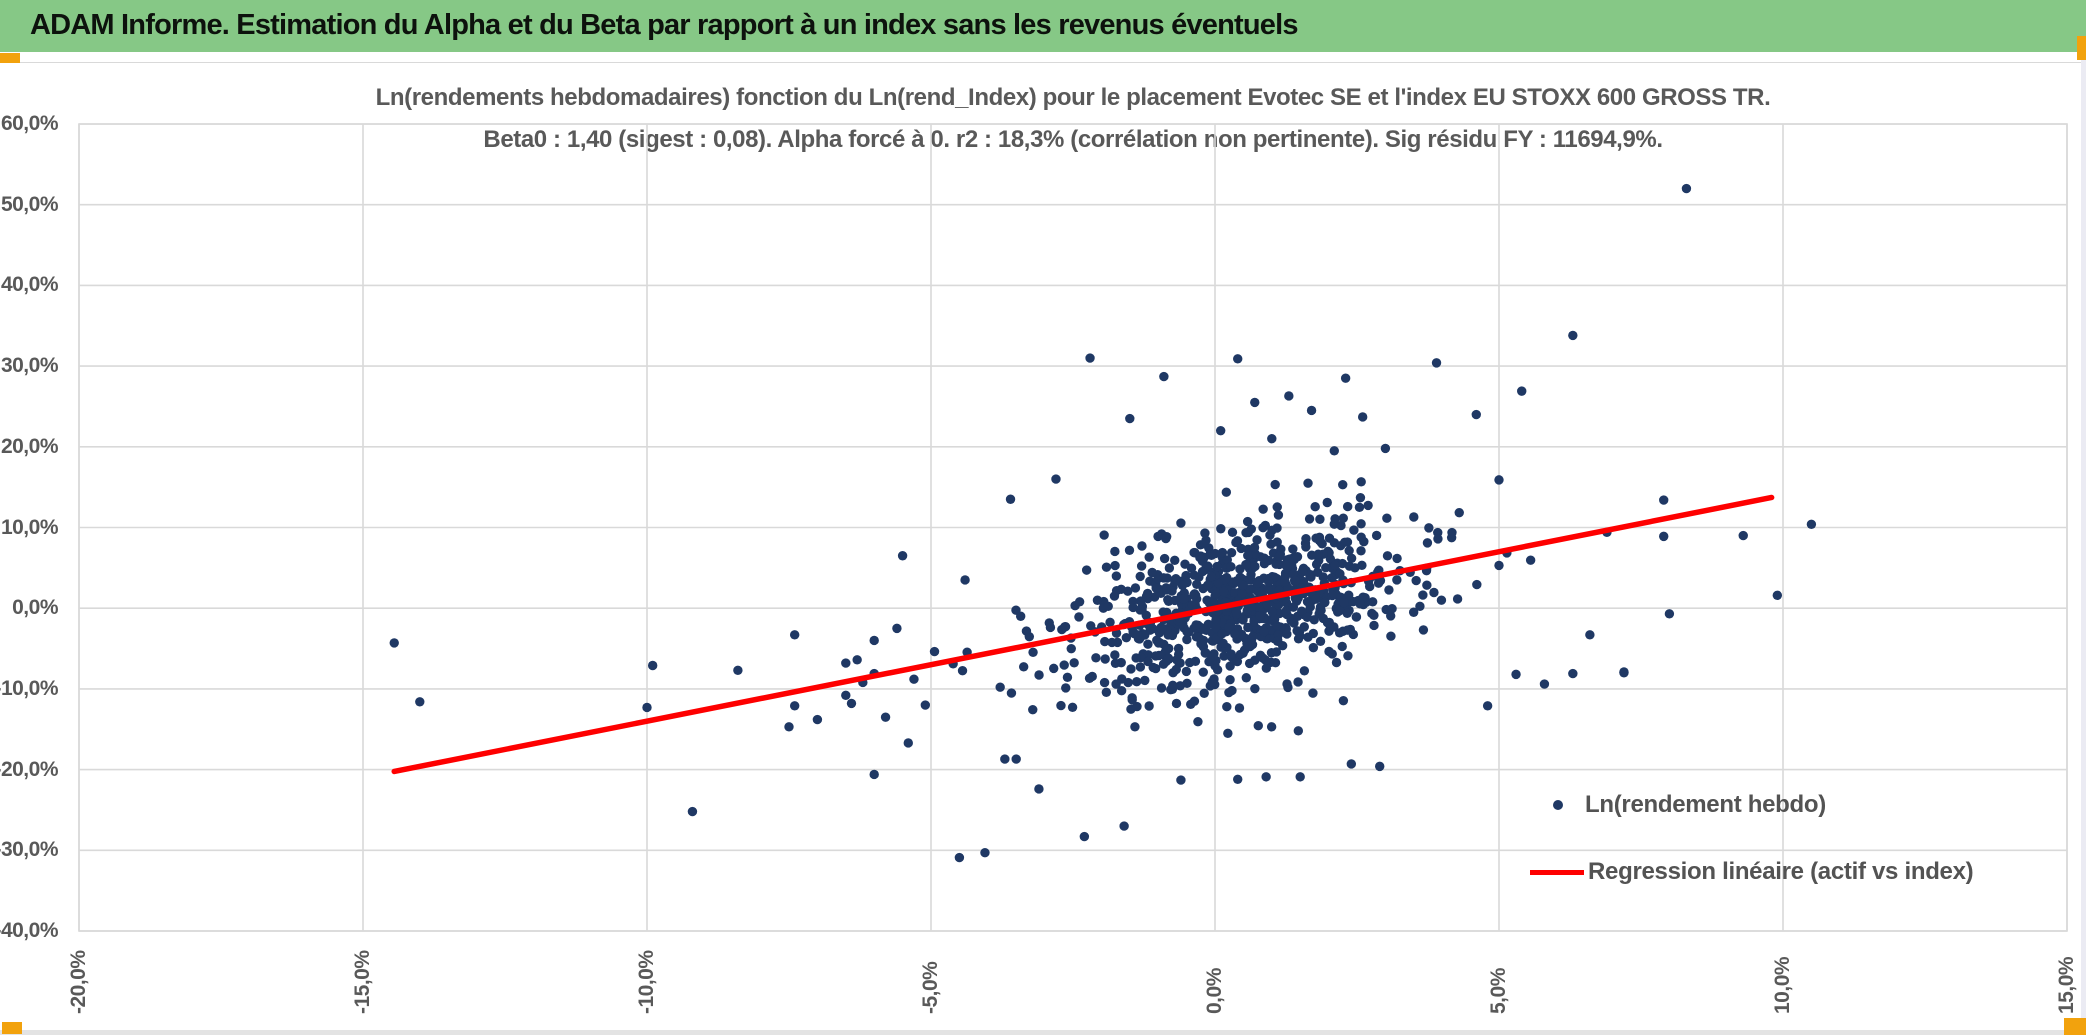 Image resolution: width=2086 pixels, height=1035 pixels. Describe the element at coordinates (12, 1028) in the screenshot. I see `selection-marker-bottom-left` at that location.